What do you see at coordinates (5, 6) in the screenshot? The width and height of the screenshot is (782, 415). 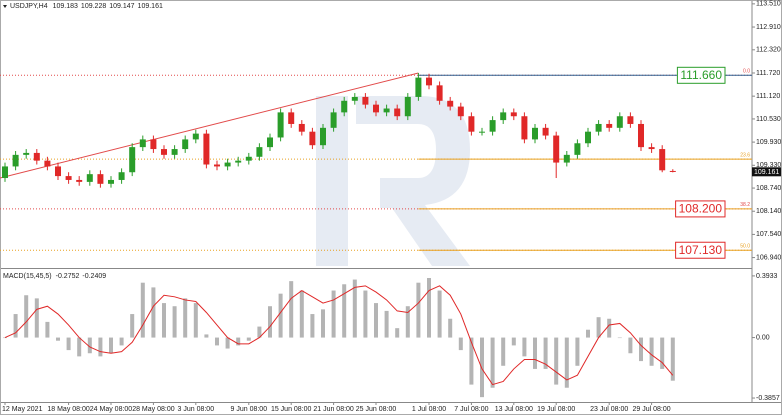 I see `dropdown-icon` at bounding box center [5, 6].